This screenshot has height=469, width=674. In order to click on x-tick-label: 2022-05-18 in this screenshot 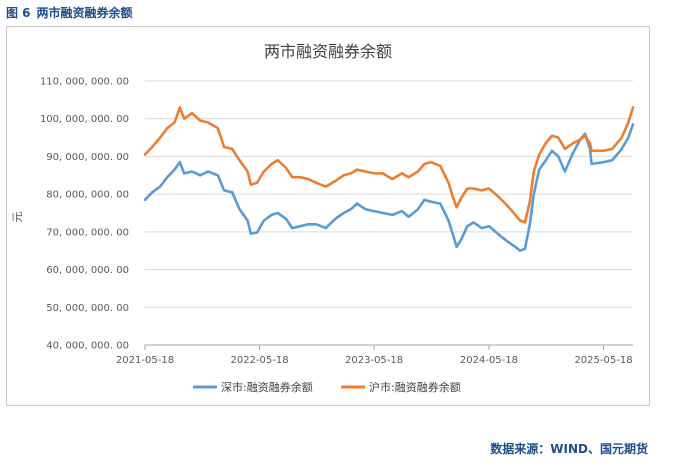, I will do `click(259, 360)`.